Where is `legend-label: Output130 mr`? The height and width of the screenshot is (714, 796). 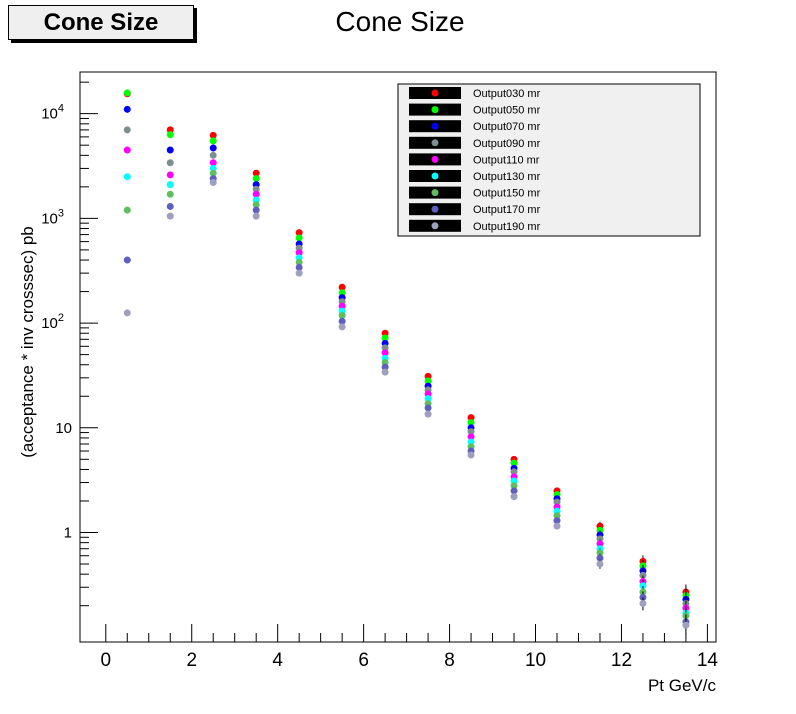
legend-label: Output130 mr is located at coordinates (507, 177).